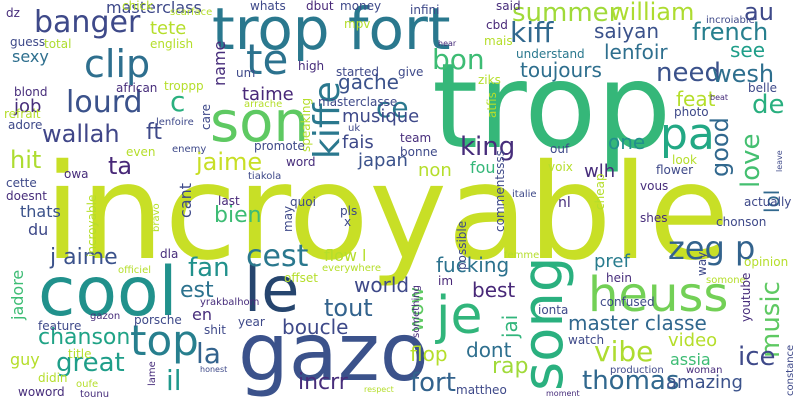 The height and width of the screenshot is (400, 800). I want to click on word-year: year, so click(251, 322).